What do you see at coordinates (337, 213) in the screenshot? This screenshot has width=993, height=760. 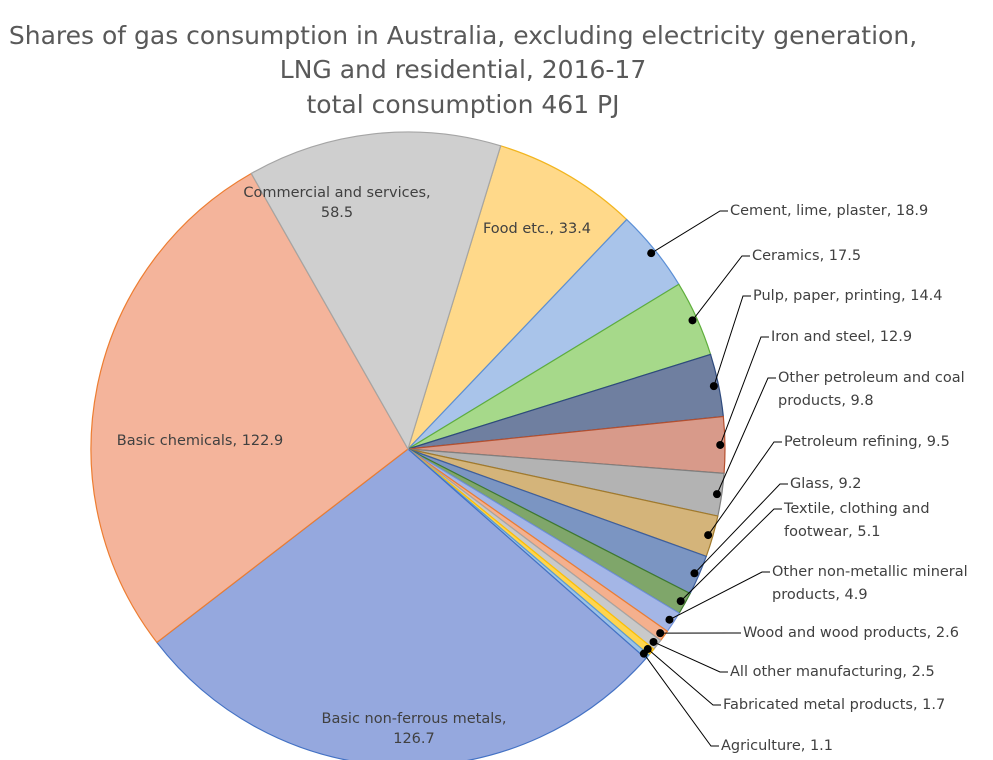 I see `slice-label-16-1: 58.5` at bounding box center [337, 213].